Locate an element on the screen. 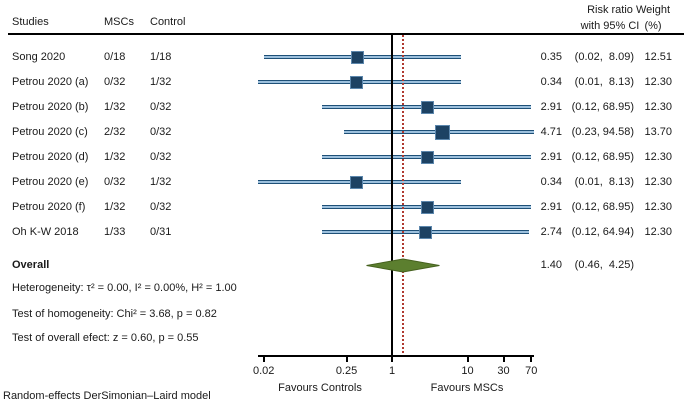  header-weight-line1: Weight is located at coordinates (653, 10).